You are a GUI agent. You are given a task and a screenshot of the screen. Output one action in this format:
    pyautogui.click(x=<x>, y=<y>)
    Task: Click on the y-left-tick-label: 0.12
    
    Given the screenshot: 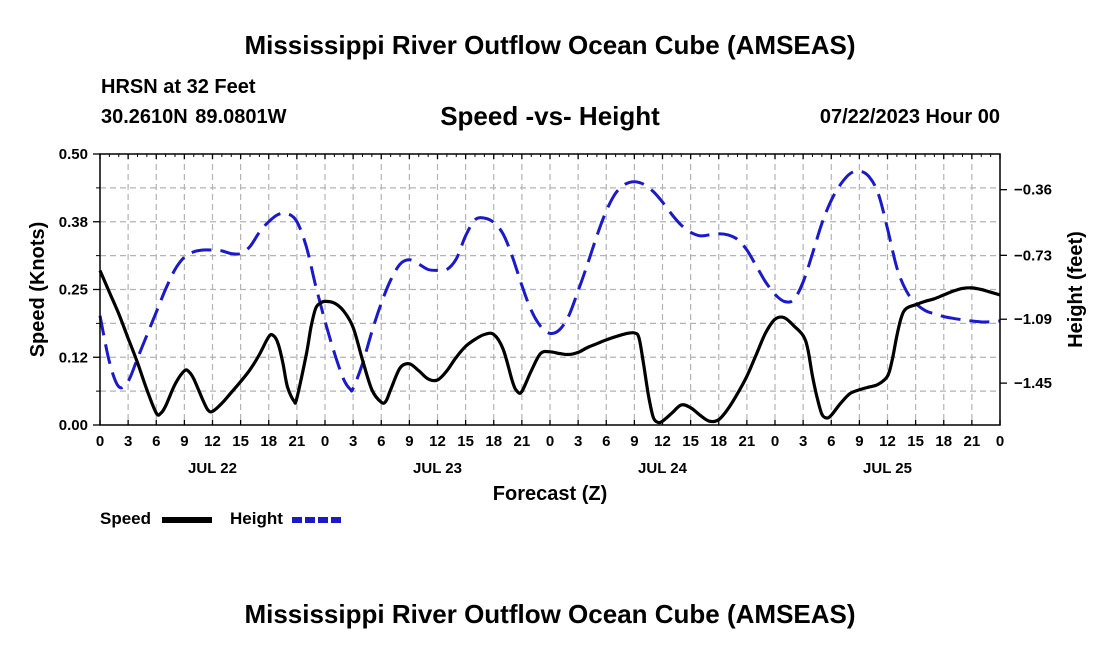 What is the action you would take?
    pyautogui.click(x=73, y=357)
    